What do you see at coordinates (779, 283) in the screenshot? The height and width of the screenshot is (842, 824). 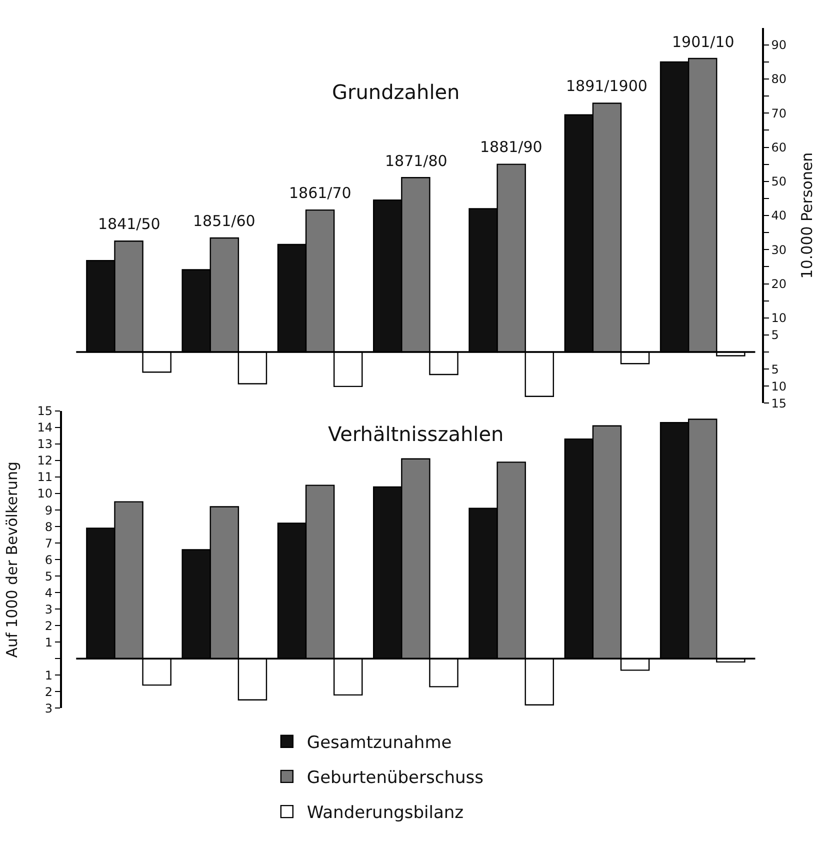 I see `y-tick-label: 20` at bounding box center [779, 283].